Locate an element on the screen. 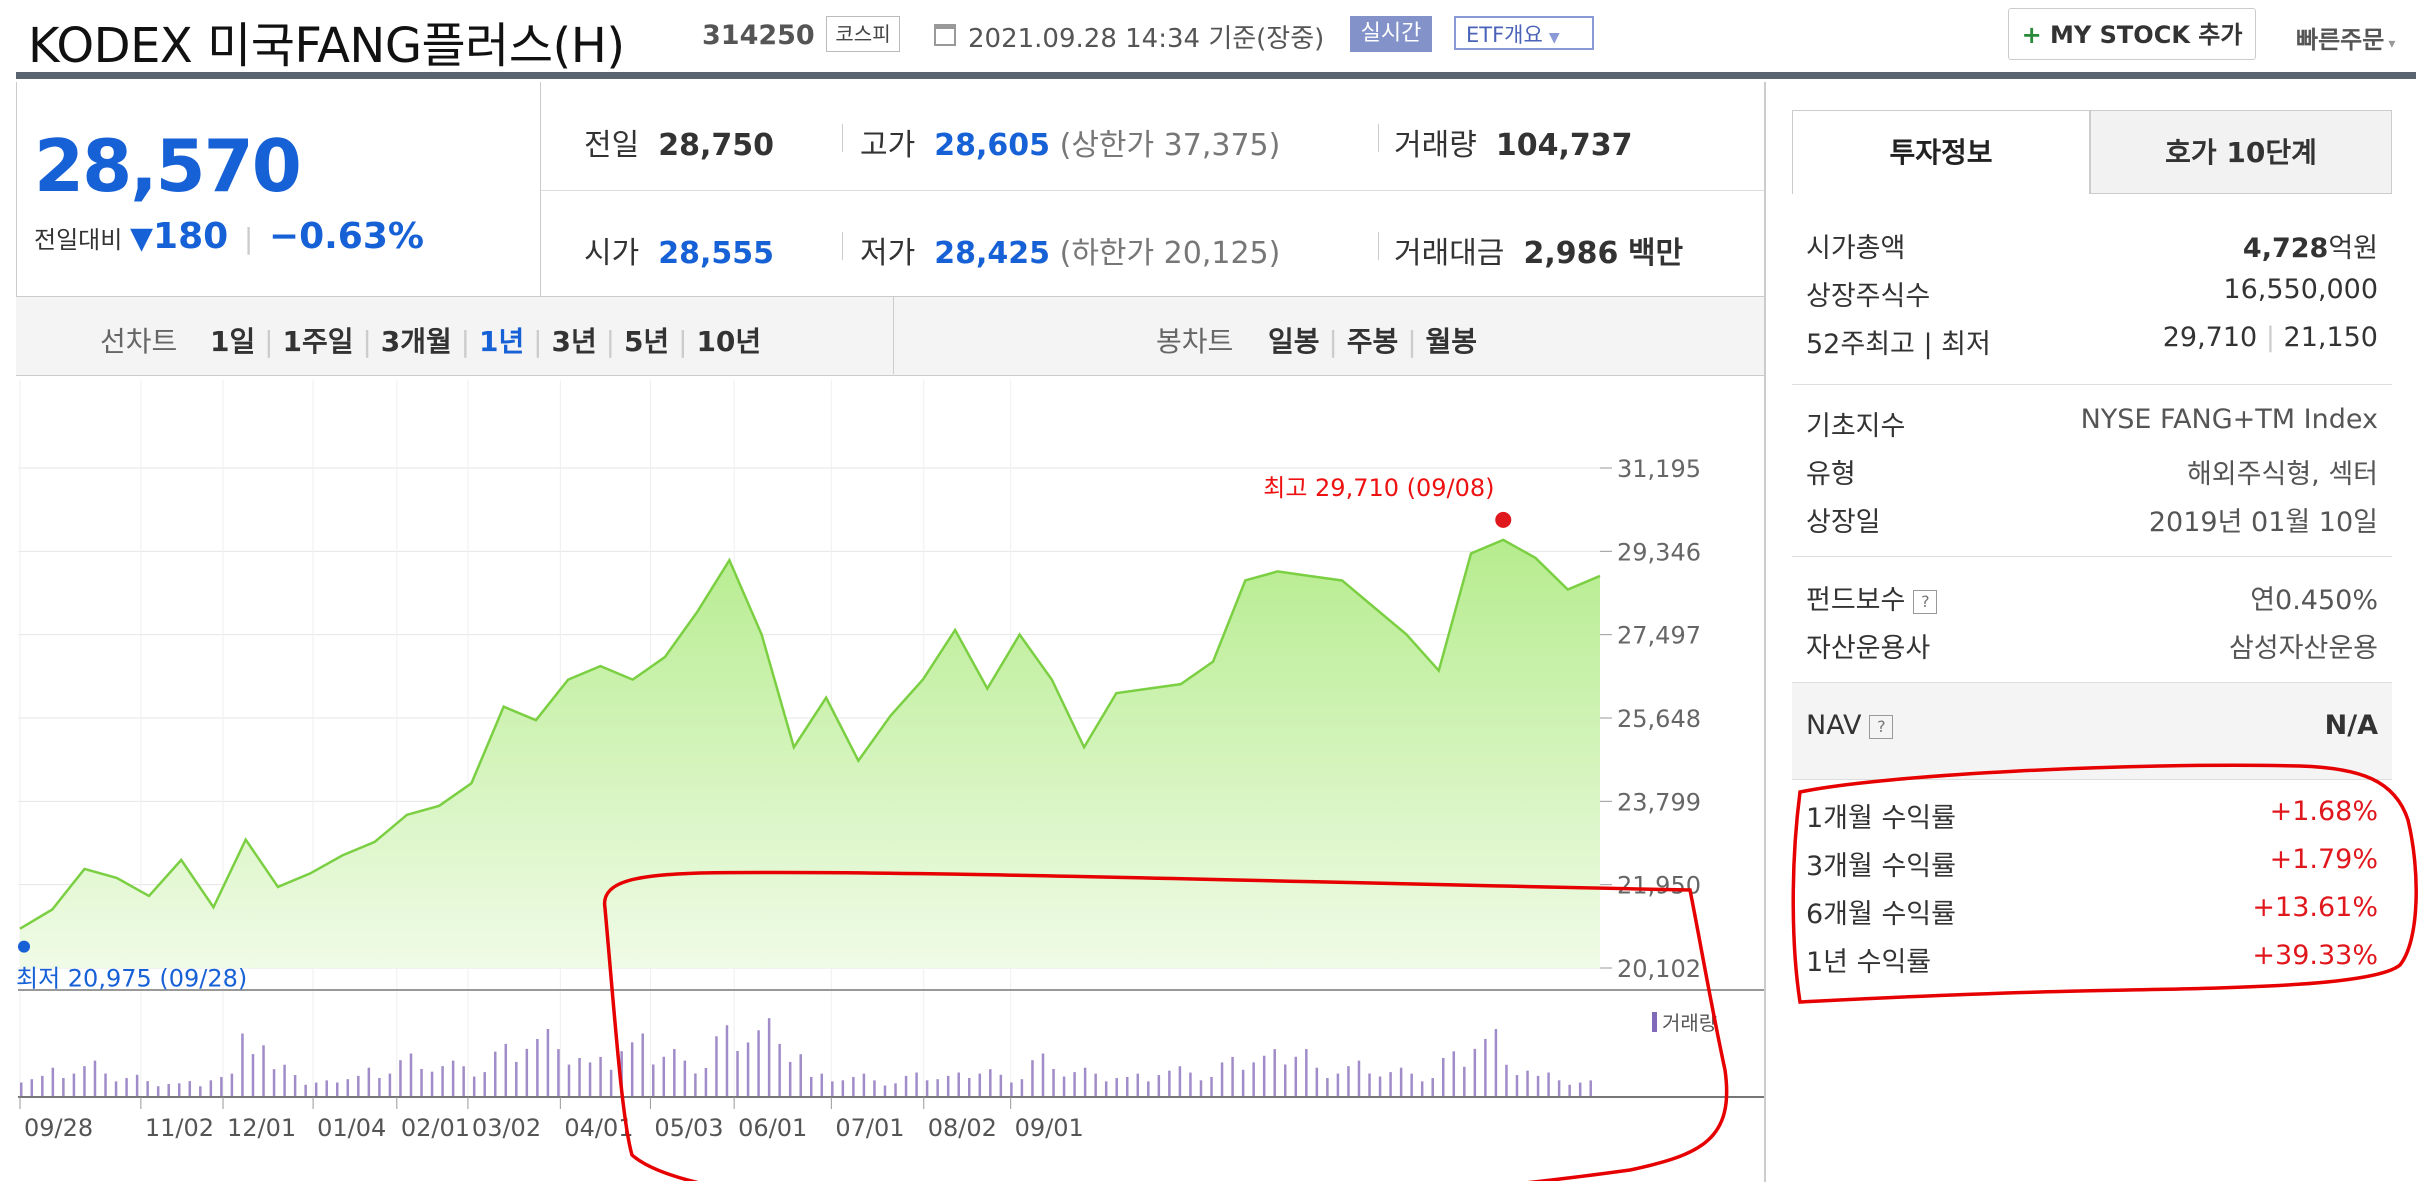  info-value: 29,710 | 21,150 is located at coordinates (2270, 337).